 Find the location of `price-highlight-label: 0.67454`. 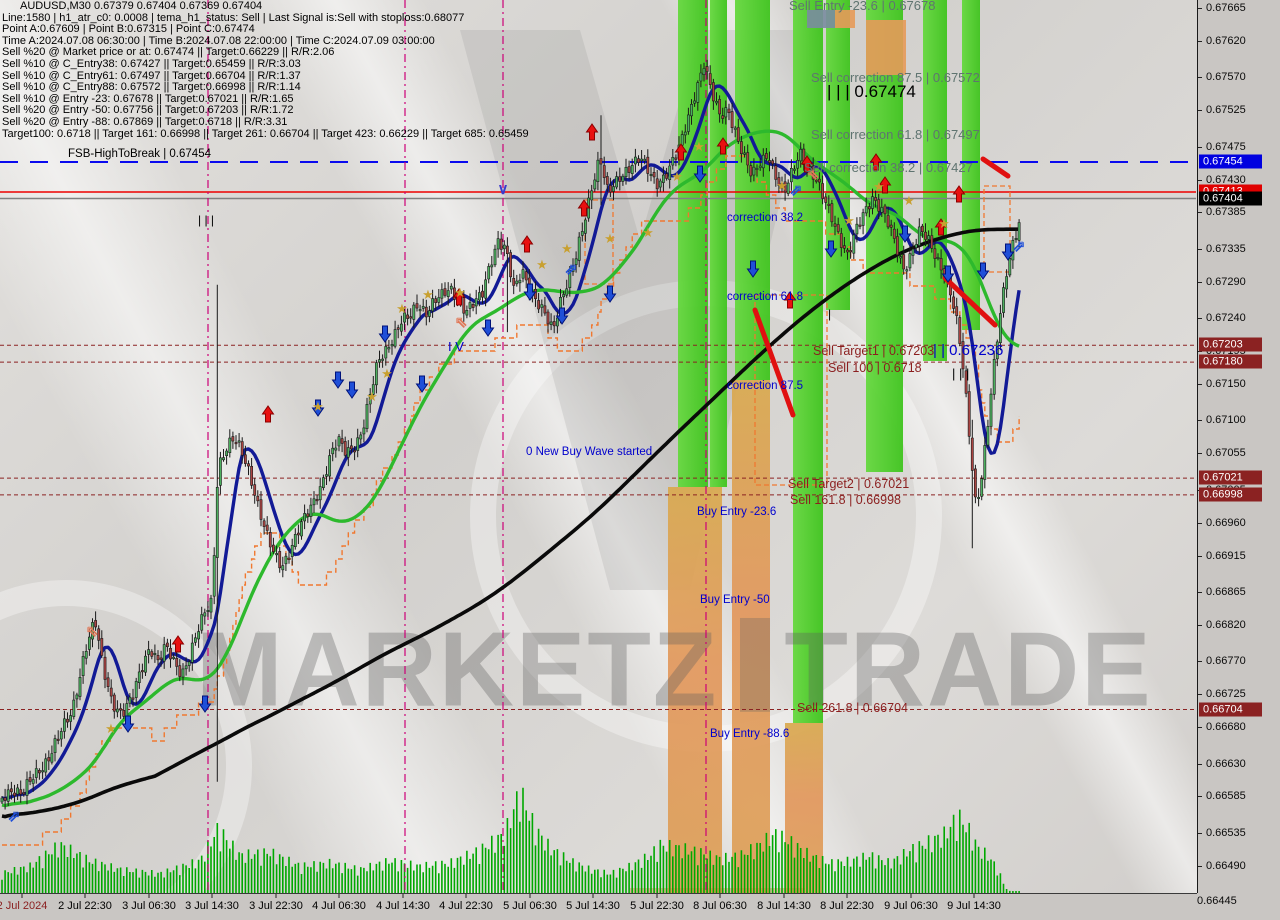

price-highlight-label: 0.67454 is located at coordinates (1230, 161).